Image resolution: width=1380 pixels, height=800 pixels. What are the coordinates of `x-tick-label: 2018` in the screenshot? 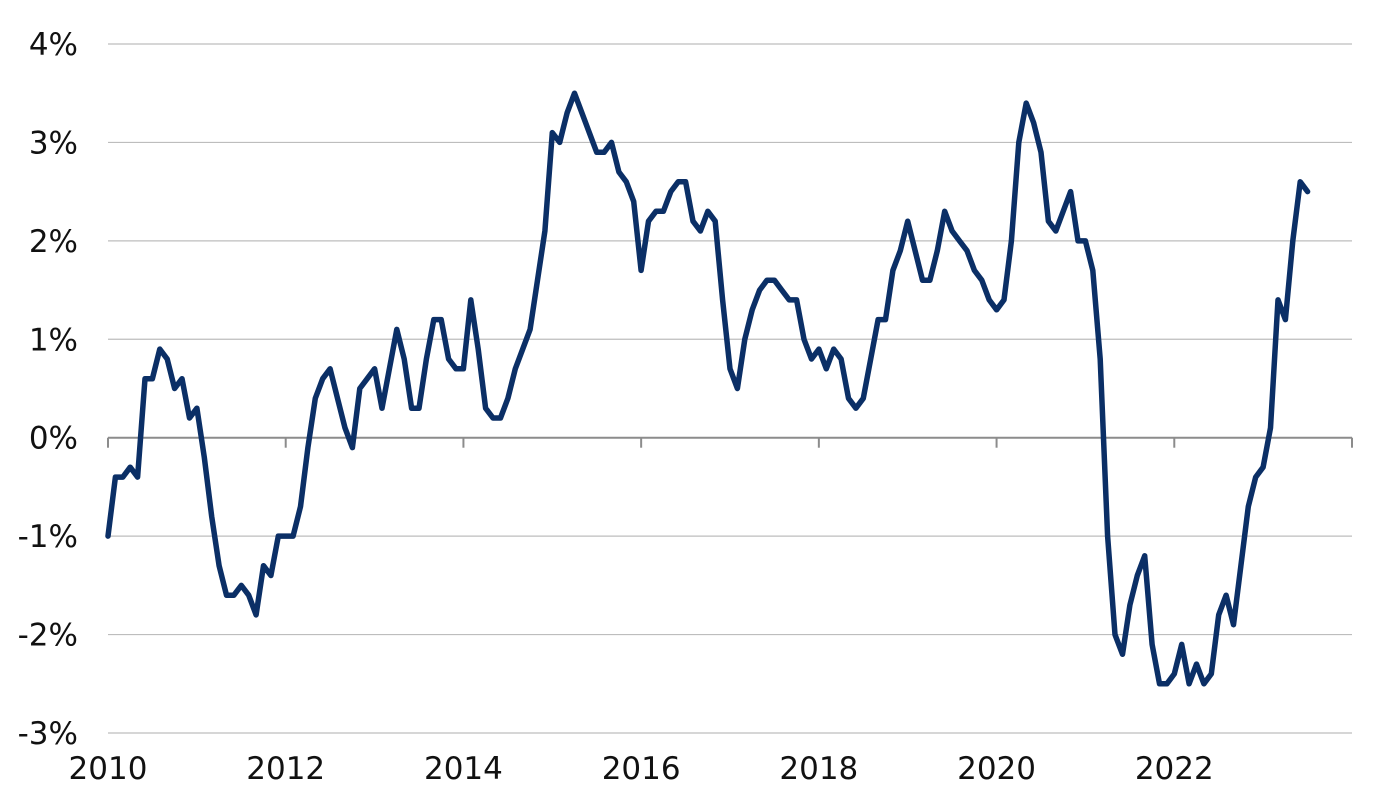 It's located at (818, 769).